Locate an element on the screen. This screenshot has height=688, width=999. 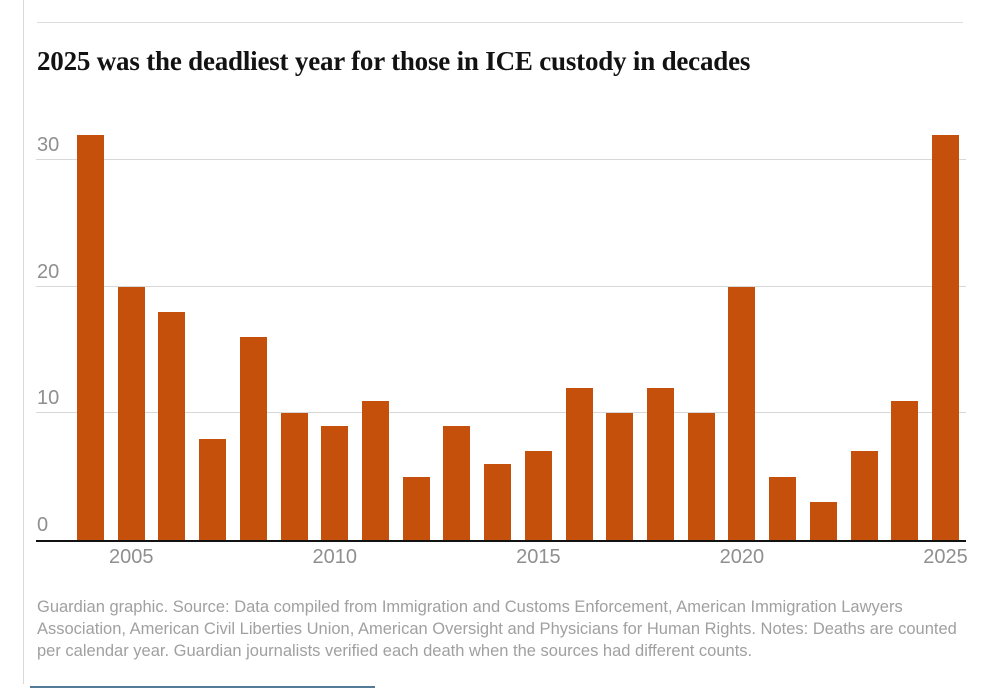
bar-2024 is located at coordinates (905, 470).